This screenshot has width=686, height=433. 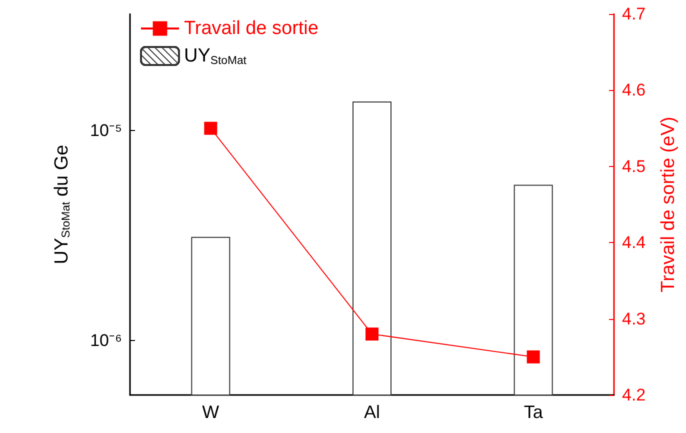 I want to click on x-tick-label: Al, so click(x=372, y=412).